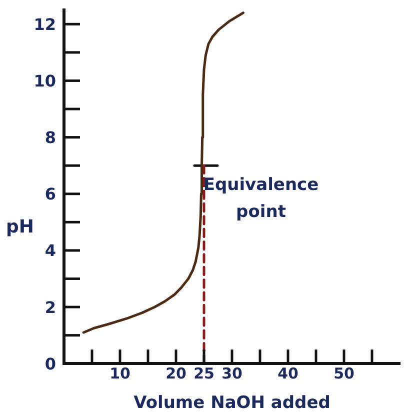  Describe the element at coordinates (45, 80) in the screenshot. I see `y-tick-label: 10` at that location.